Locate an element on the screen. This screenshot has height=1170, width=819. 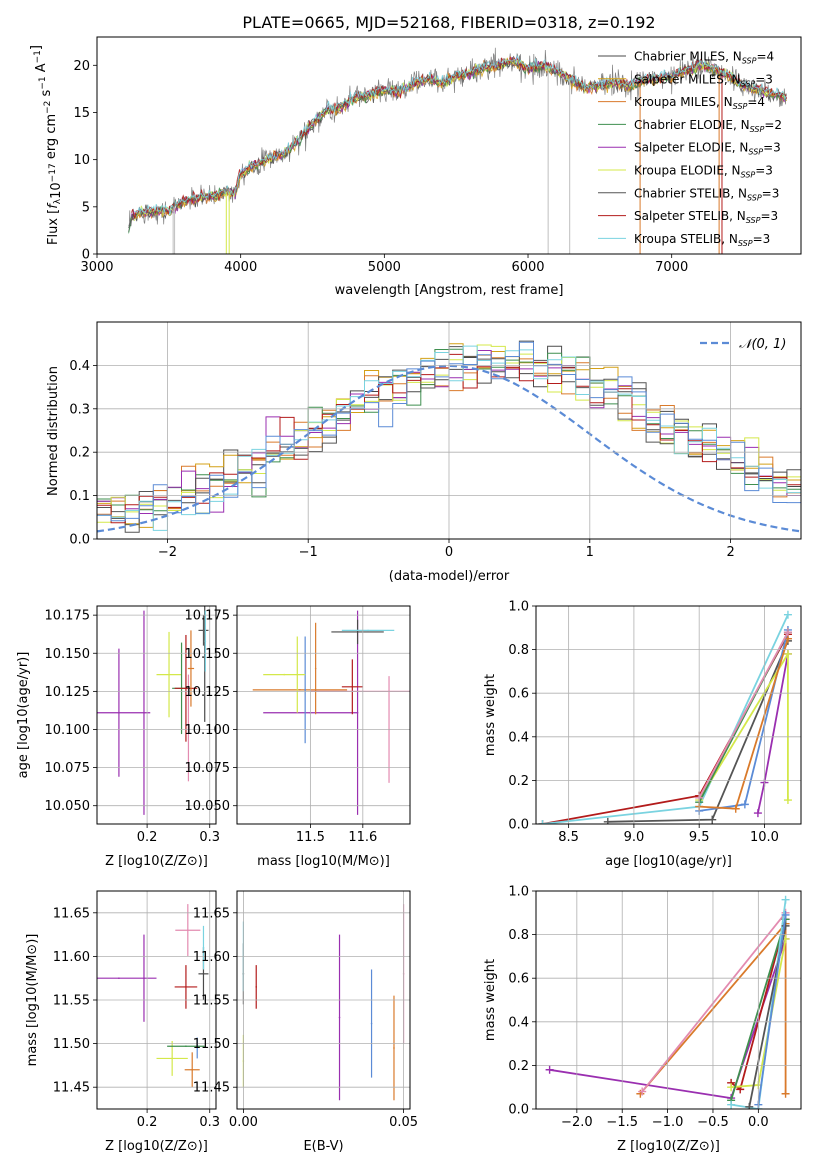
x-tick-label: 9.0 is located at coordinates (634, 837).